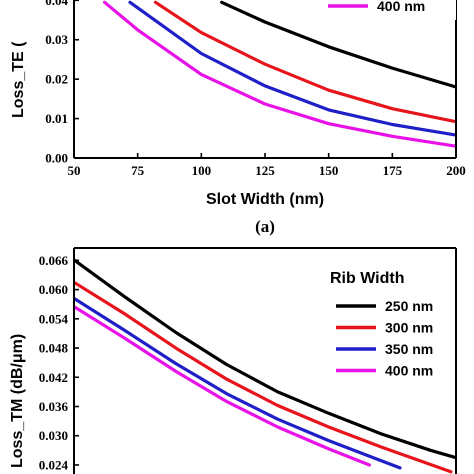 This screenshot has height=474, width=474. What do you see at coordinates (74, 170) in the screenshot?
I see `a-x-tick-label: 50` at bounding box center [74, 170].